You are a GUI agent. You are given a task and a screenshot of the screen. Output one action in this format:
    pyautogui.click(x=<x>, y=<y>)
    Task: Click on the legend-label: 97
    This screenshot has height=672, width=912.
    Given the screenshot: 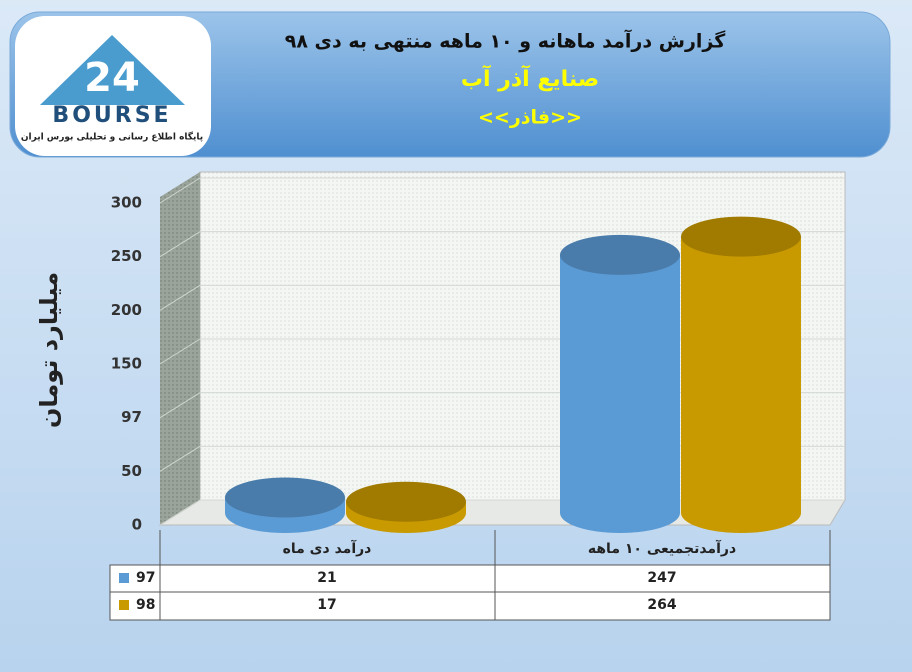 What is the action you would take?
    pyautogui.click(x=145, y=578)
    